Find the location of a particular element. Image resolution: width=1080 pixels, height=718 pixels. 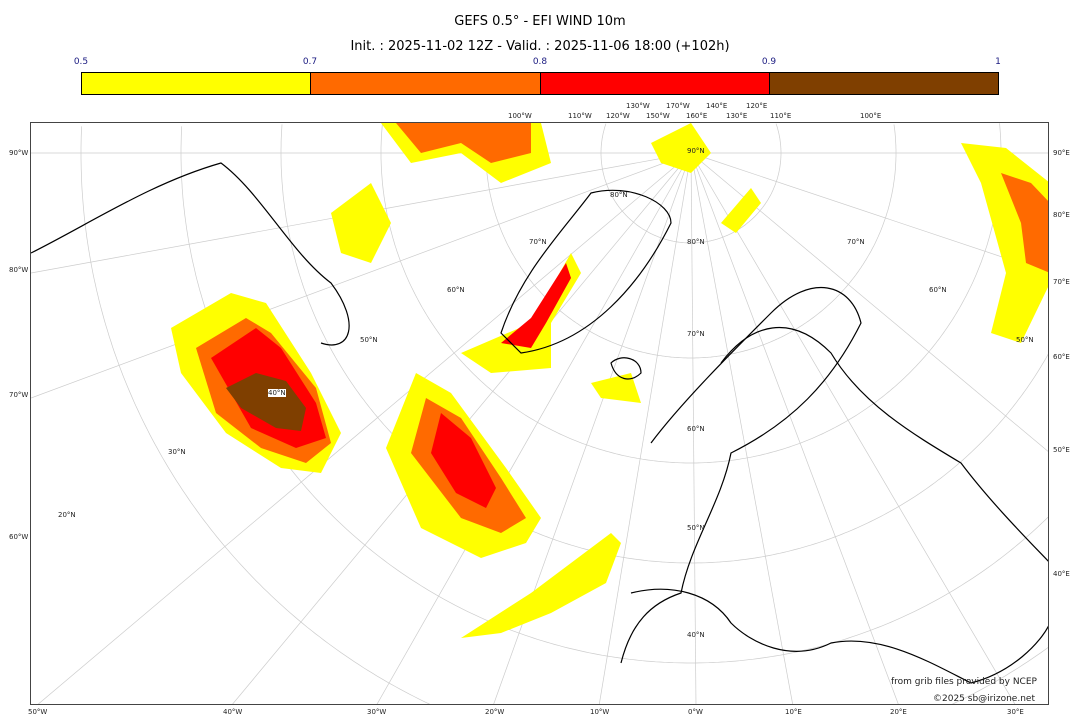

lon-label-top: 110°W is located at coordinates (580, 116).